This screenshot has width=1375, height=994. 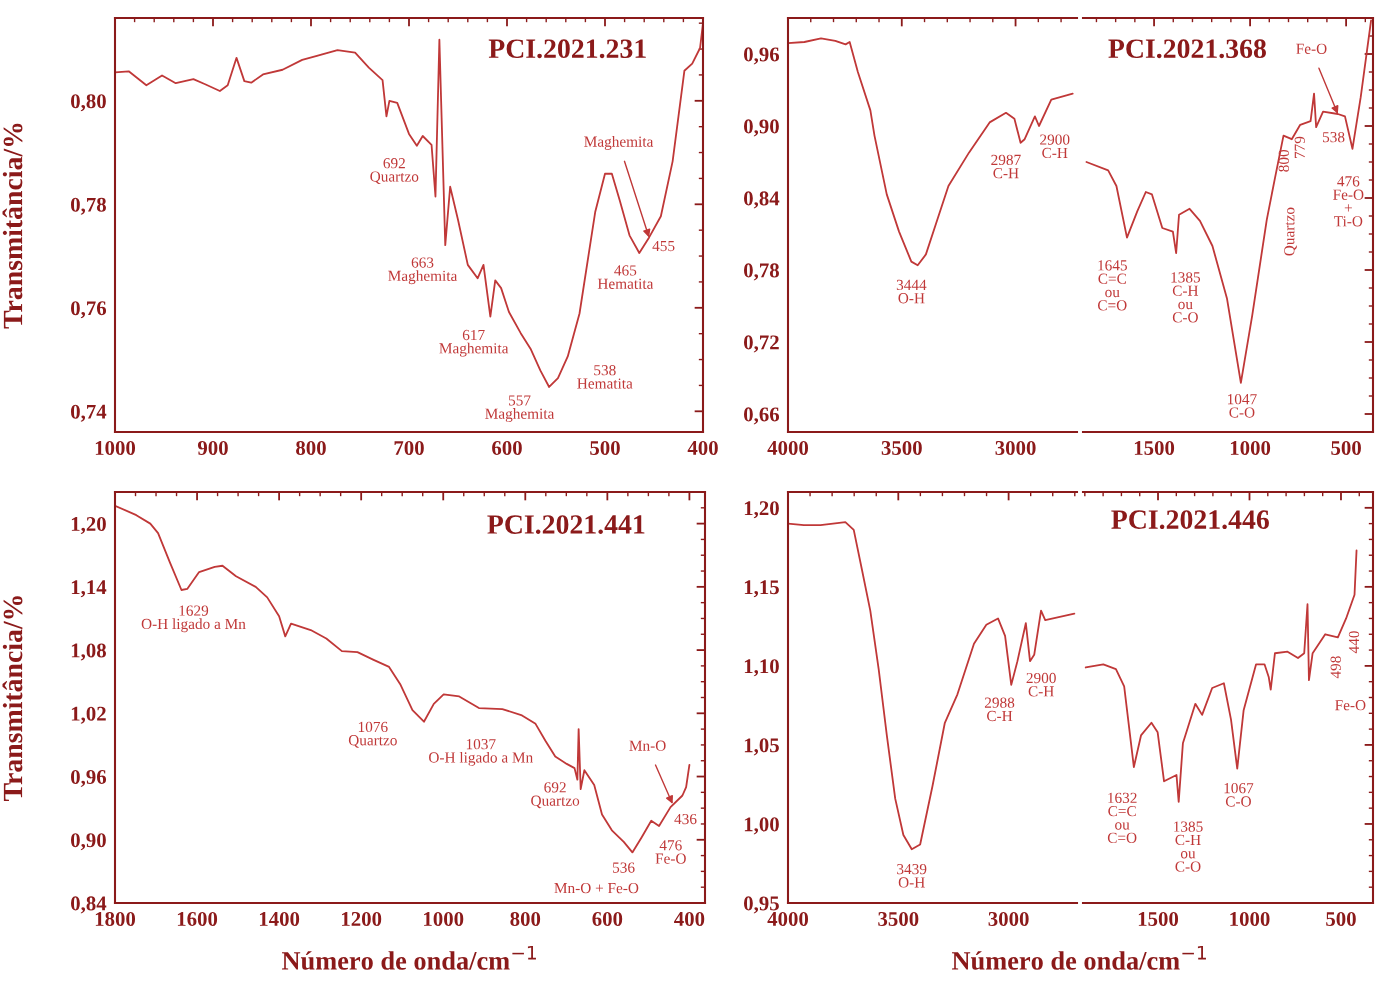 What do you see at coordinates (761, 668) in the screenshot?
I see `y-tick-label: 1,10` at bounding box center [761, 668].